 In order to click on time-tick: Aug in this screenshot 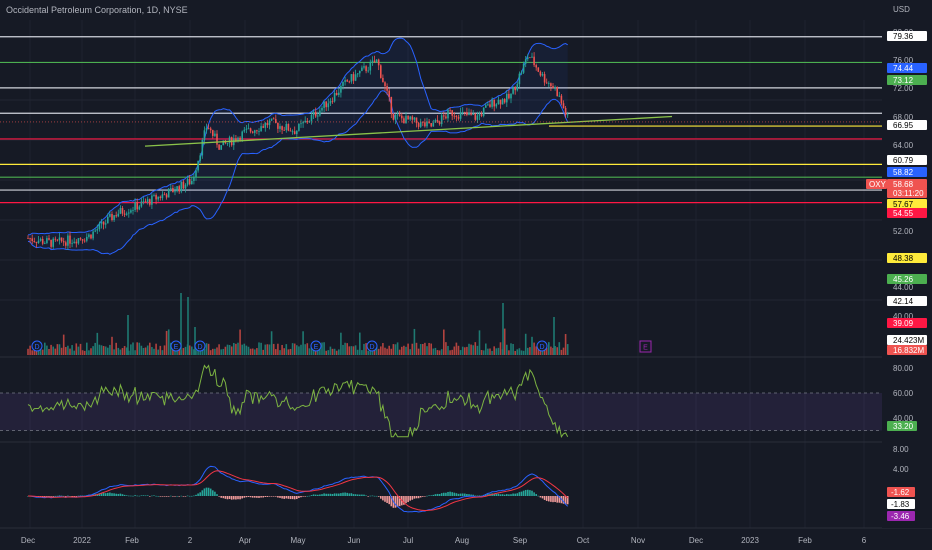, I will do `click(462, 540)`.